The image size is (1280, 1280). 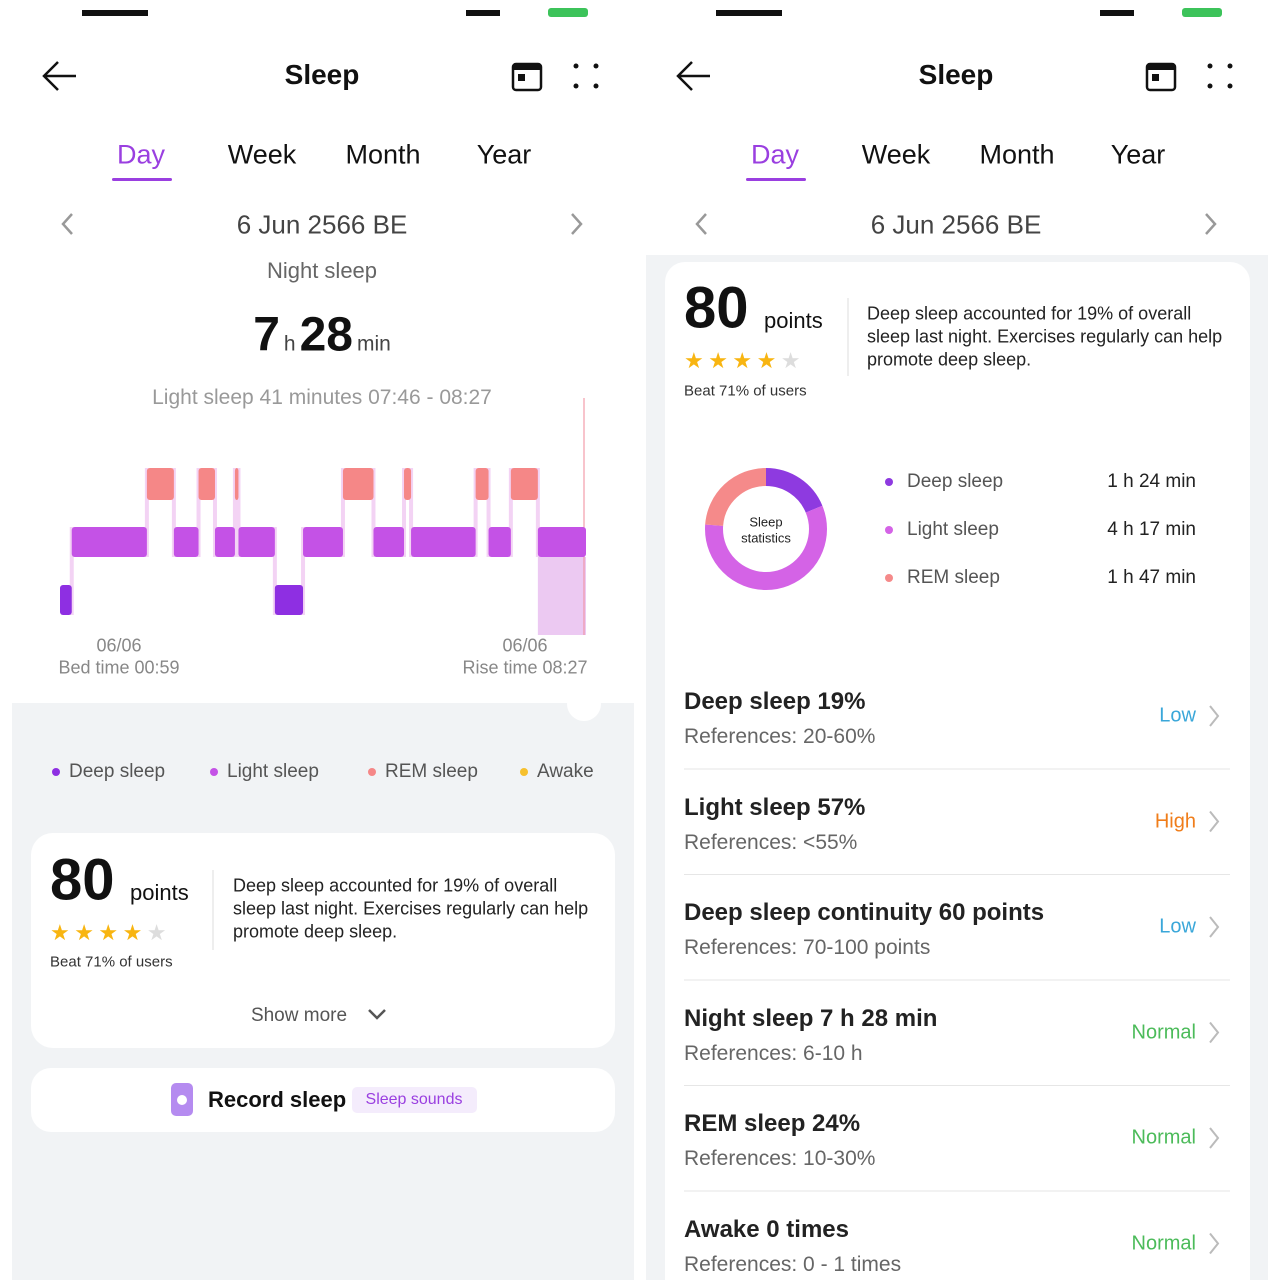 What do you see at coordinates (775, 701) in the screenshot?
I see `indicator-title: Deep sleep 19%` at bounding box center [775, 701].